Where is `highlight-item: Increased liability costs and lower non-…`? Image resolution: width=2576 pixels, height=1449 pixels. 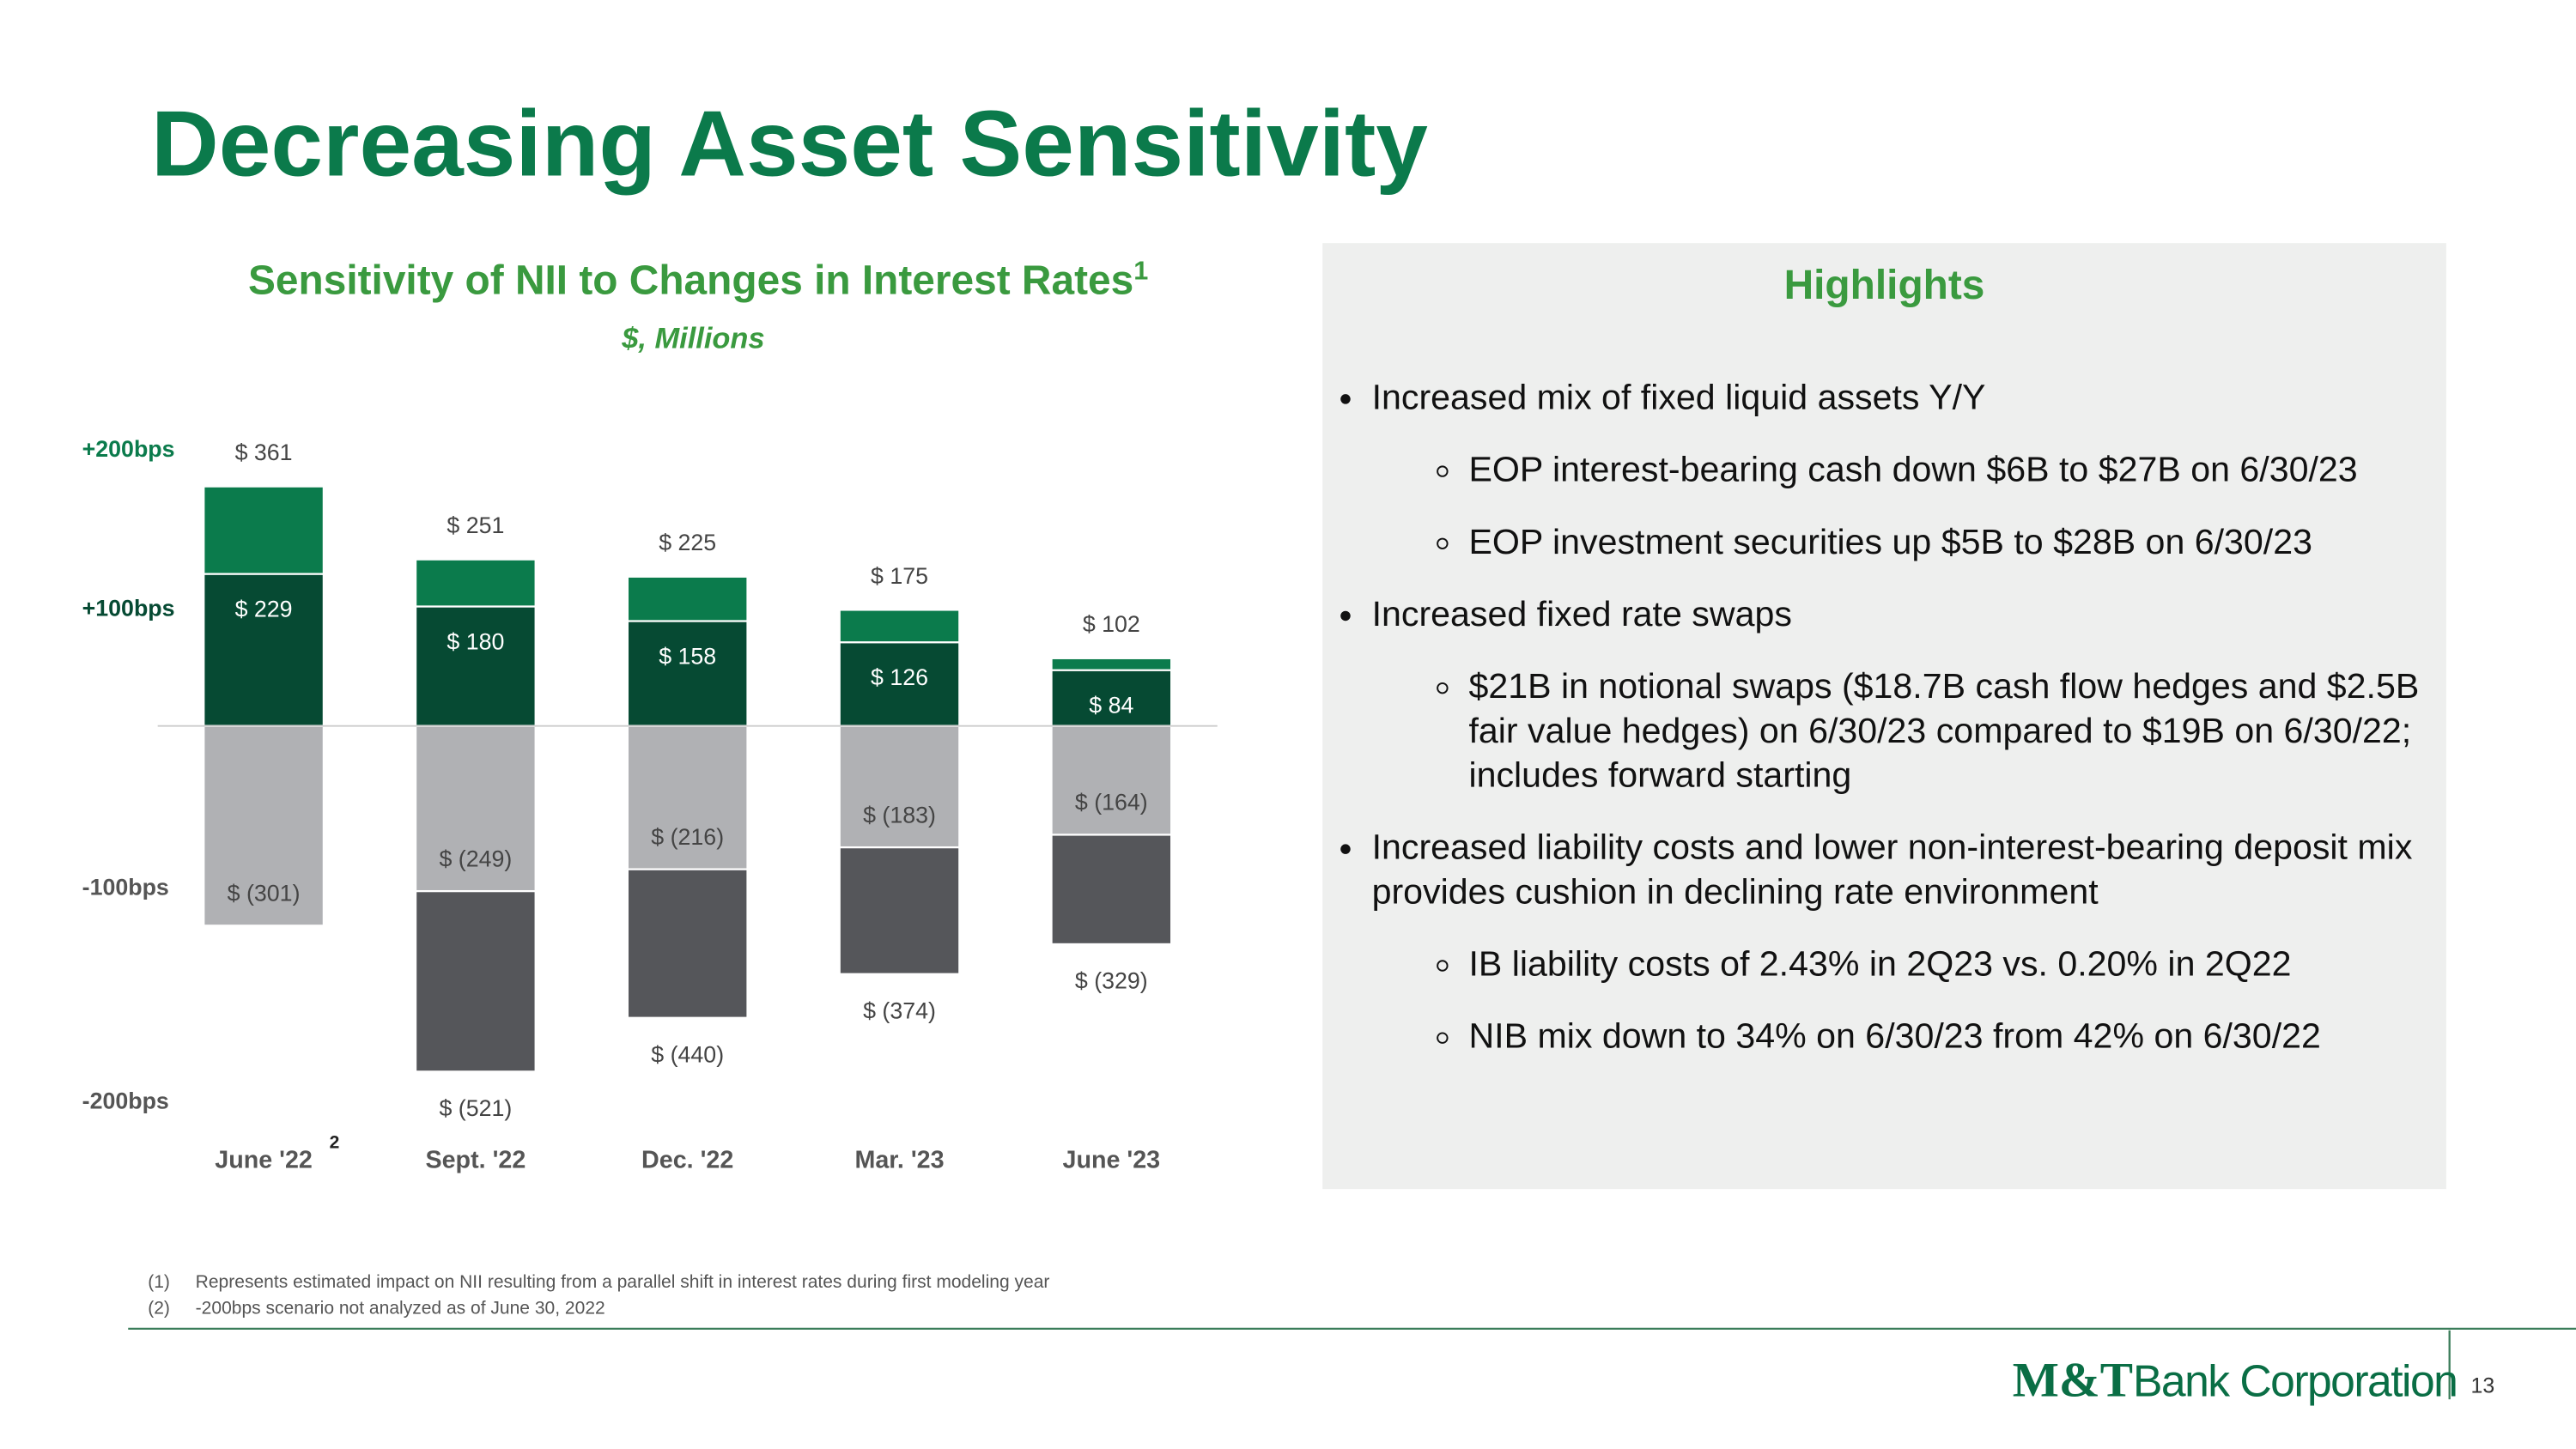 highlight-item: Increased liability costs and lower non-… is located at coordinates (1902, 942).